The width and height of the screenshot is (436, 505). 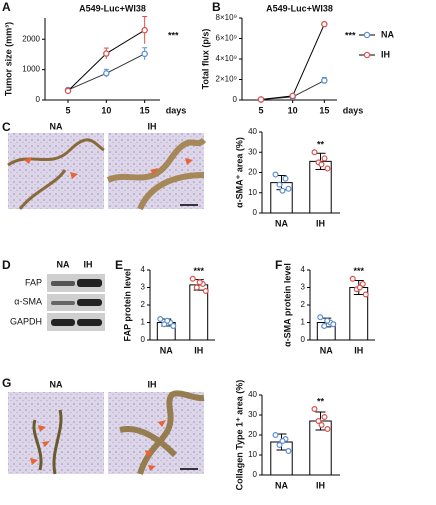 I want to click on y-axis-label: Total flux (p/s), so click(x=205, y=59).